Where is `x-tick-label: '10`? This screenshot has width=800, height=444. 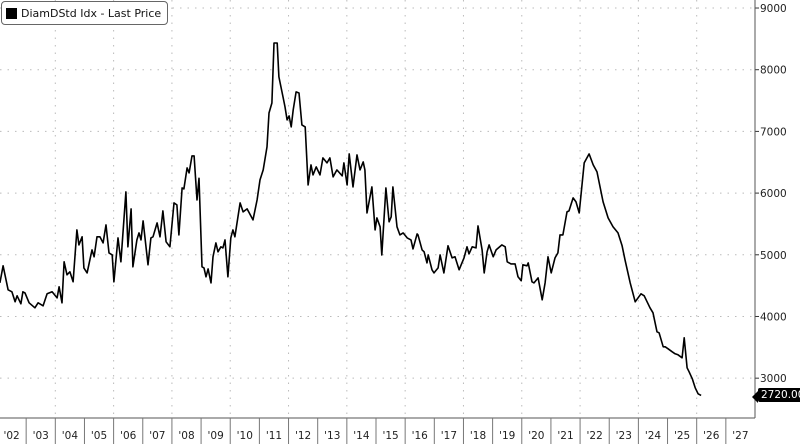 x-tick-label: '10 is located at coordinates (245, 436).